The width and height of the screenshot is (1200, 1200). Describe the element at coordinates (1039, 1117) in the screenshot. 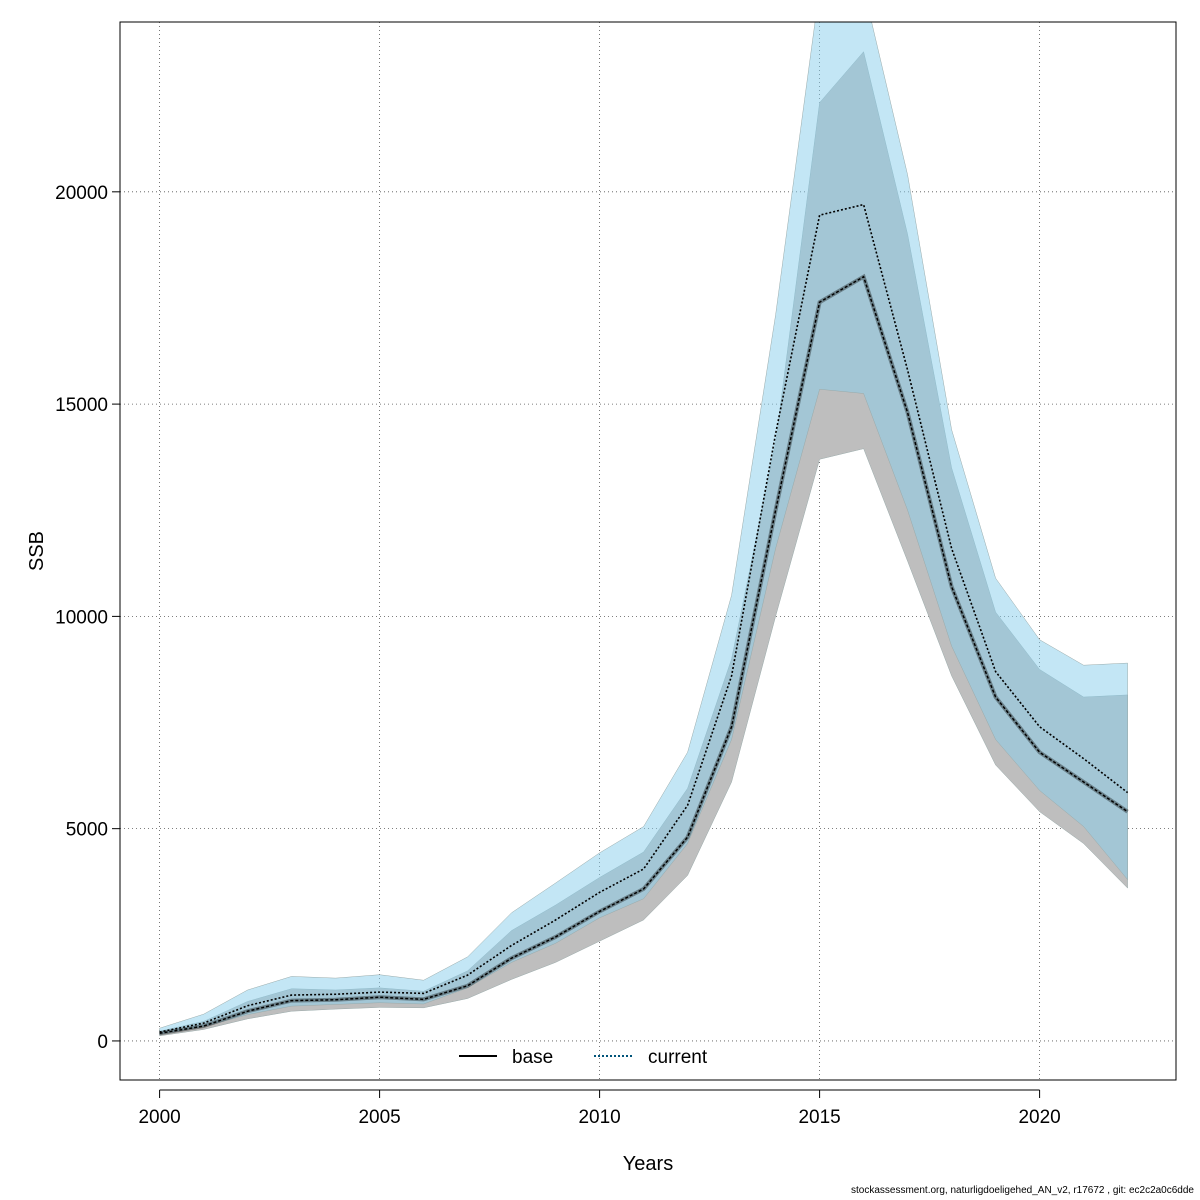

I see `x-tick-label: 2020` at that location.